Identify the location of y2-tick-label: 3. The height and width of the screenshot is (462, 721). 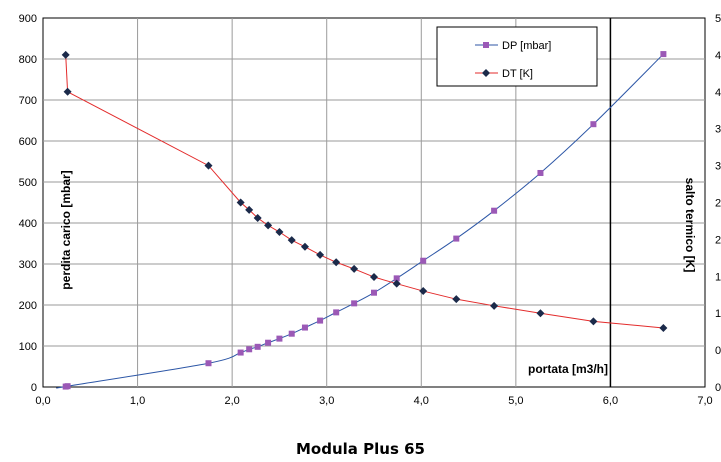
(718, 167).